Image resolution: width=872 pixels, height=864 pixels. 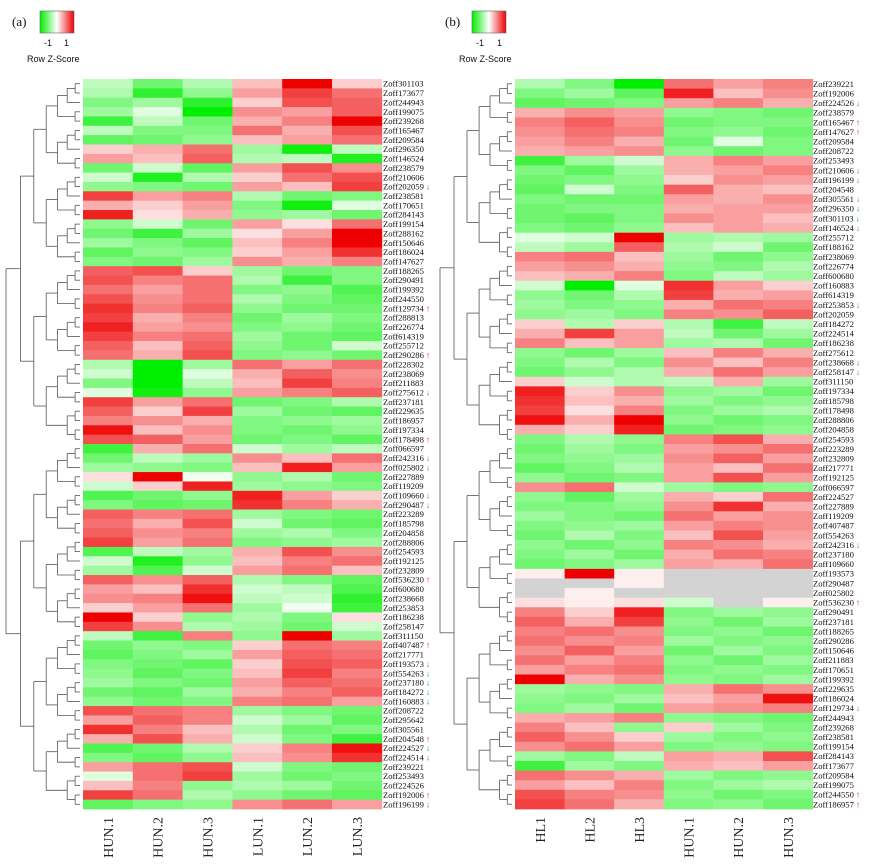 What do you see at coordinates (833, 507) in the screenshot?
I see `gene-label: Zoff227889` at bounding box center [833, 507].